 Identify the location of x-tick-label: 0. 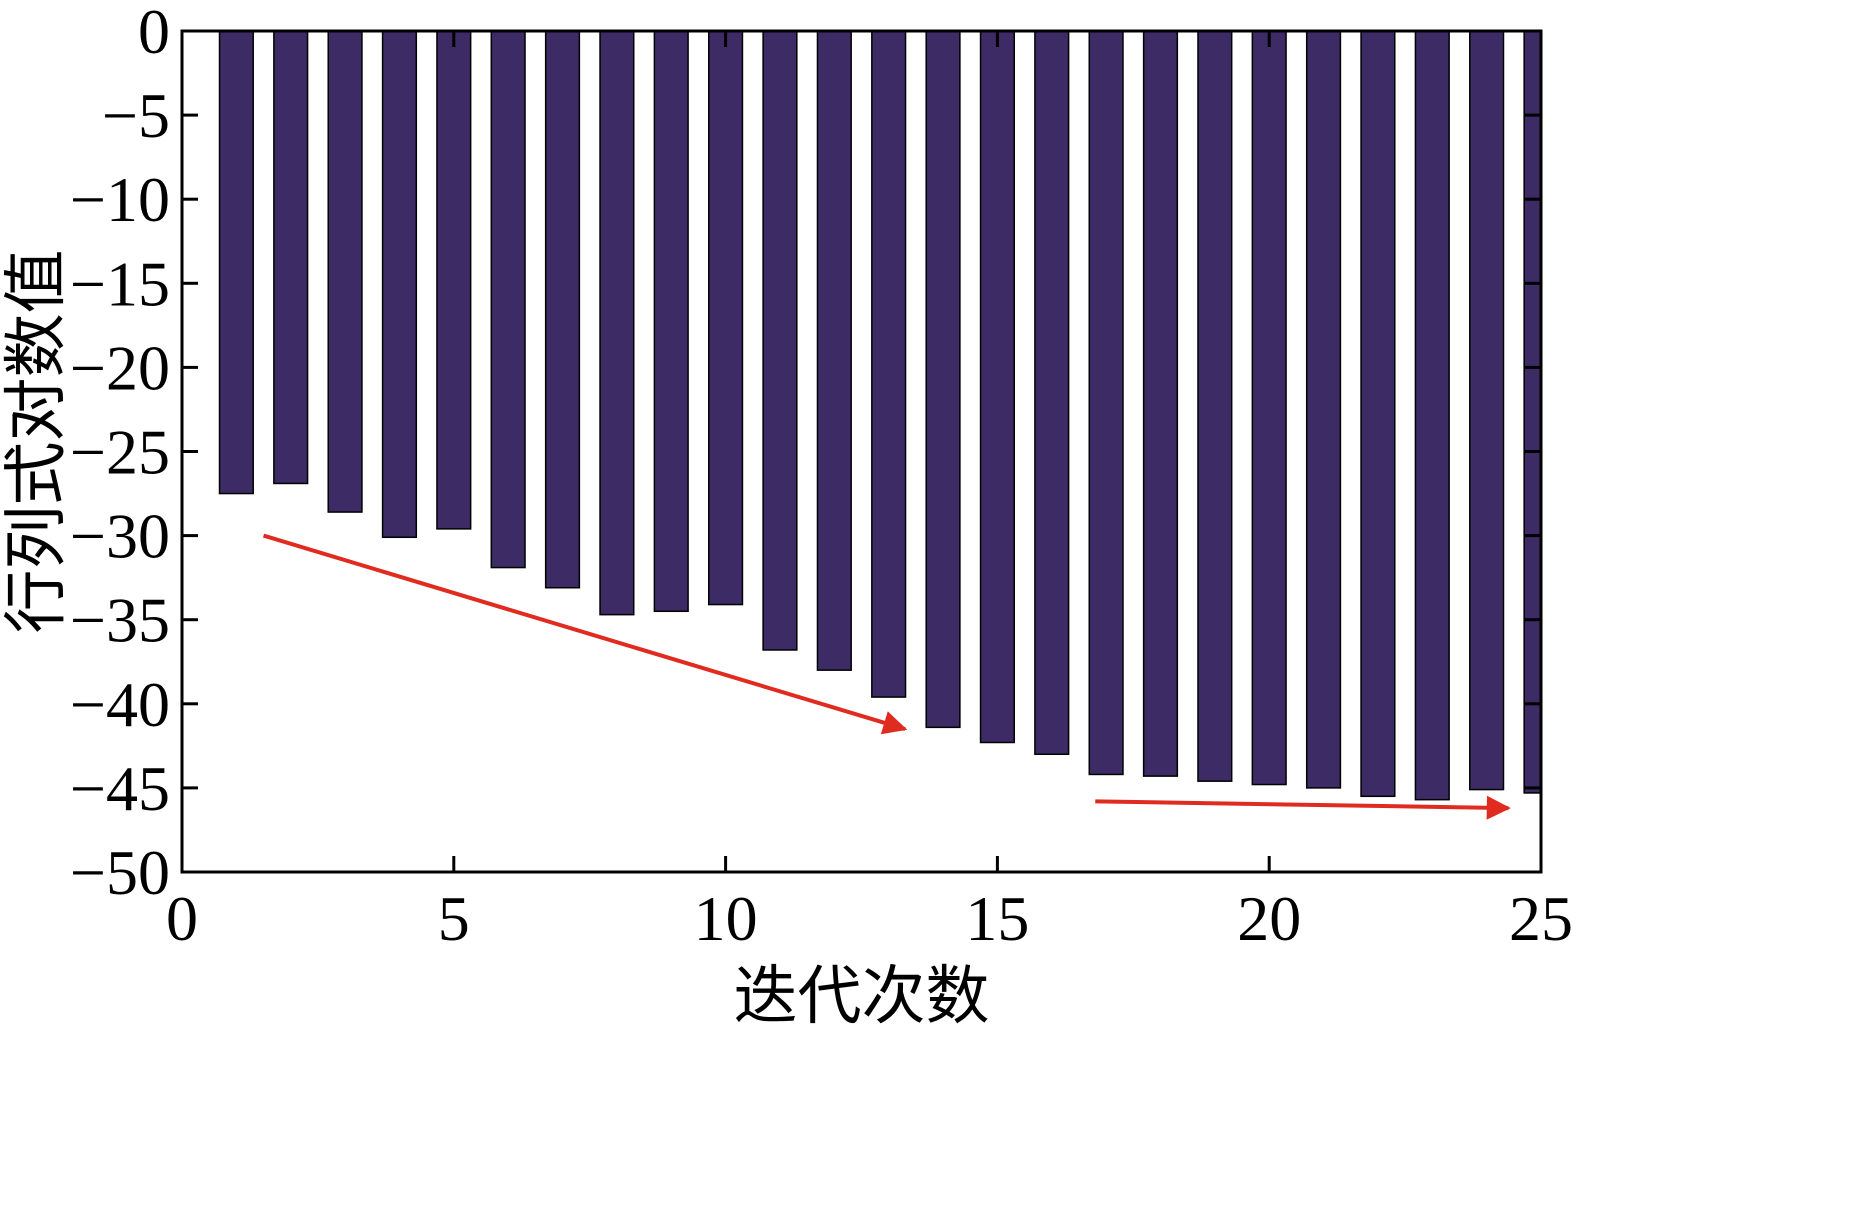
(182, 918).